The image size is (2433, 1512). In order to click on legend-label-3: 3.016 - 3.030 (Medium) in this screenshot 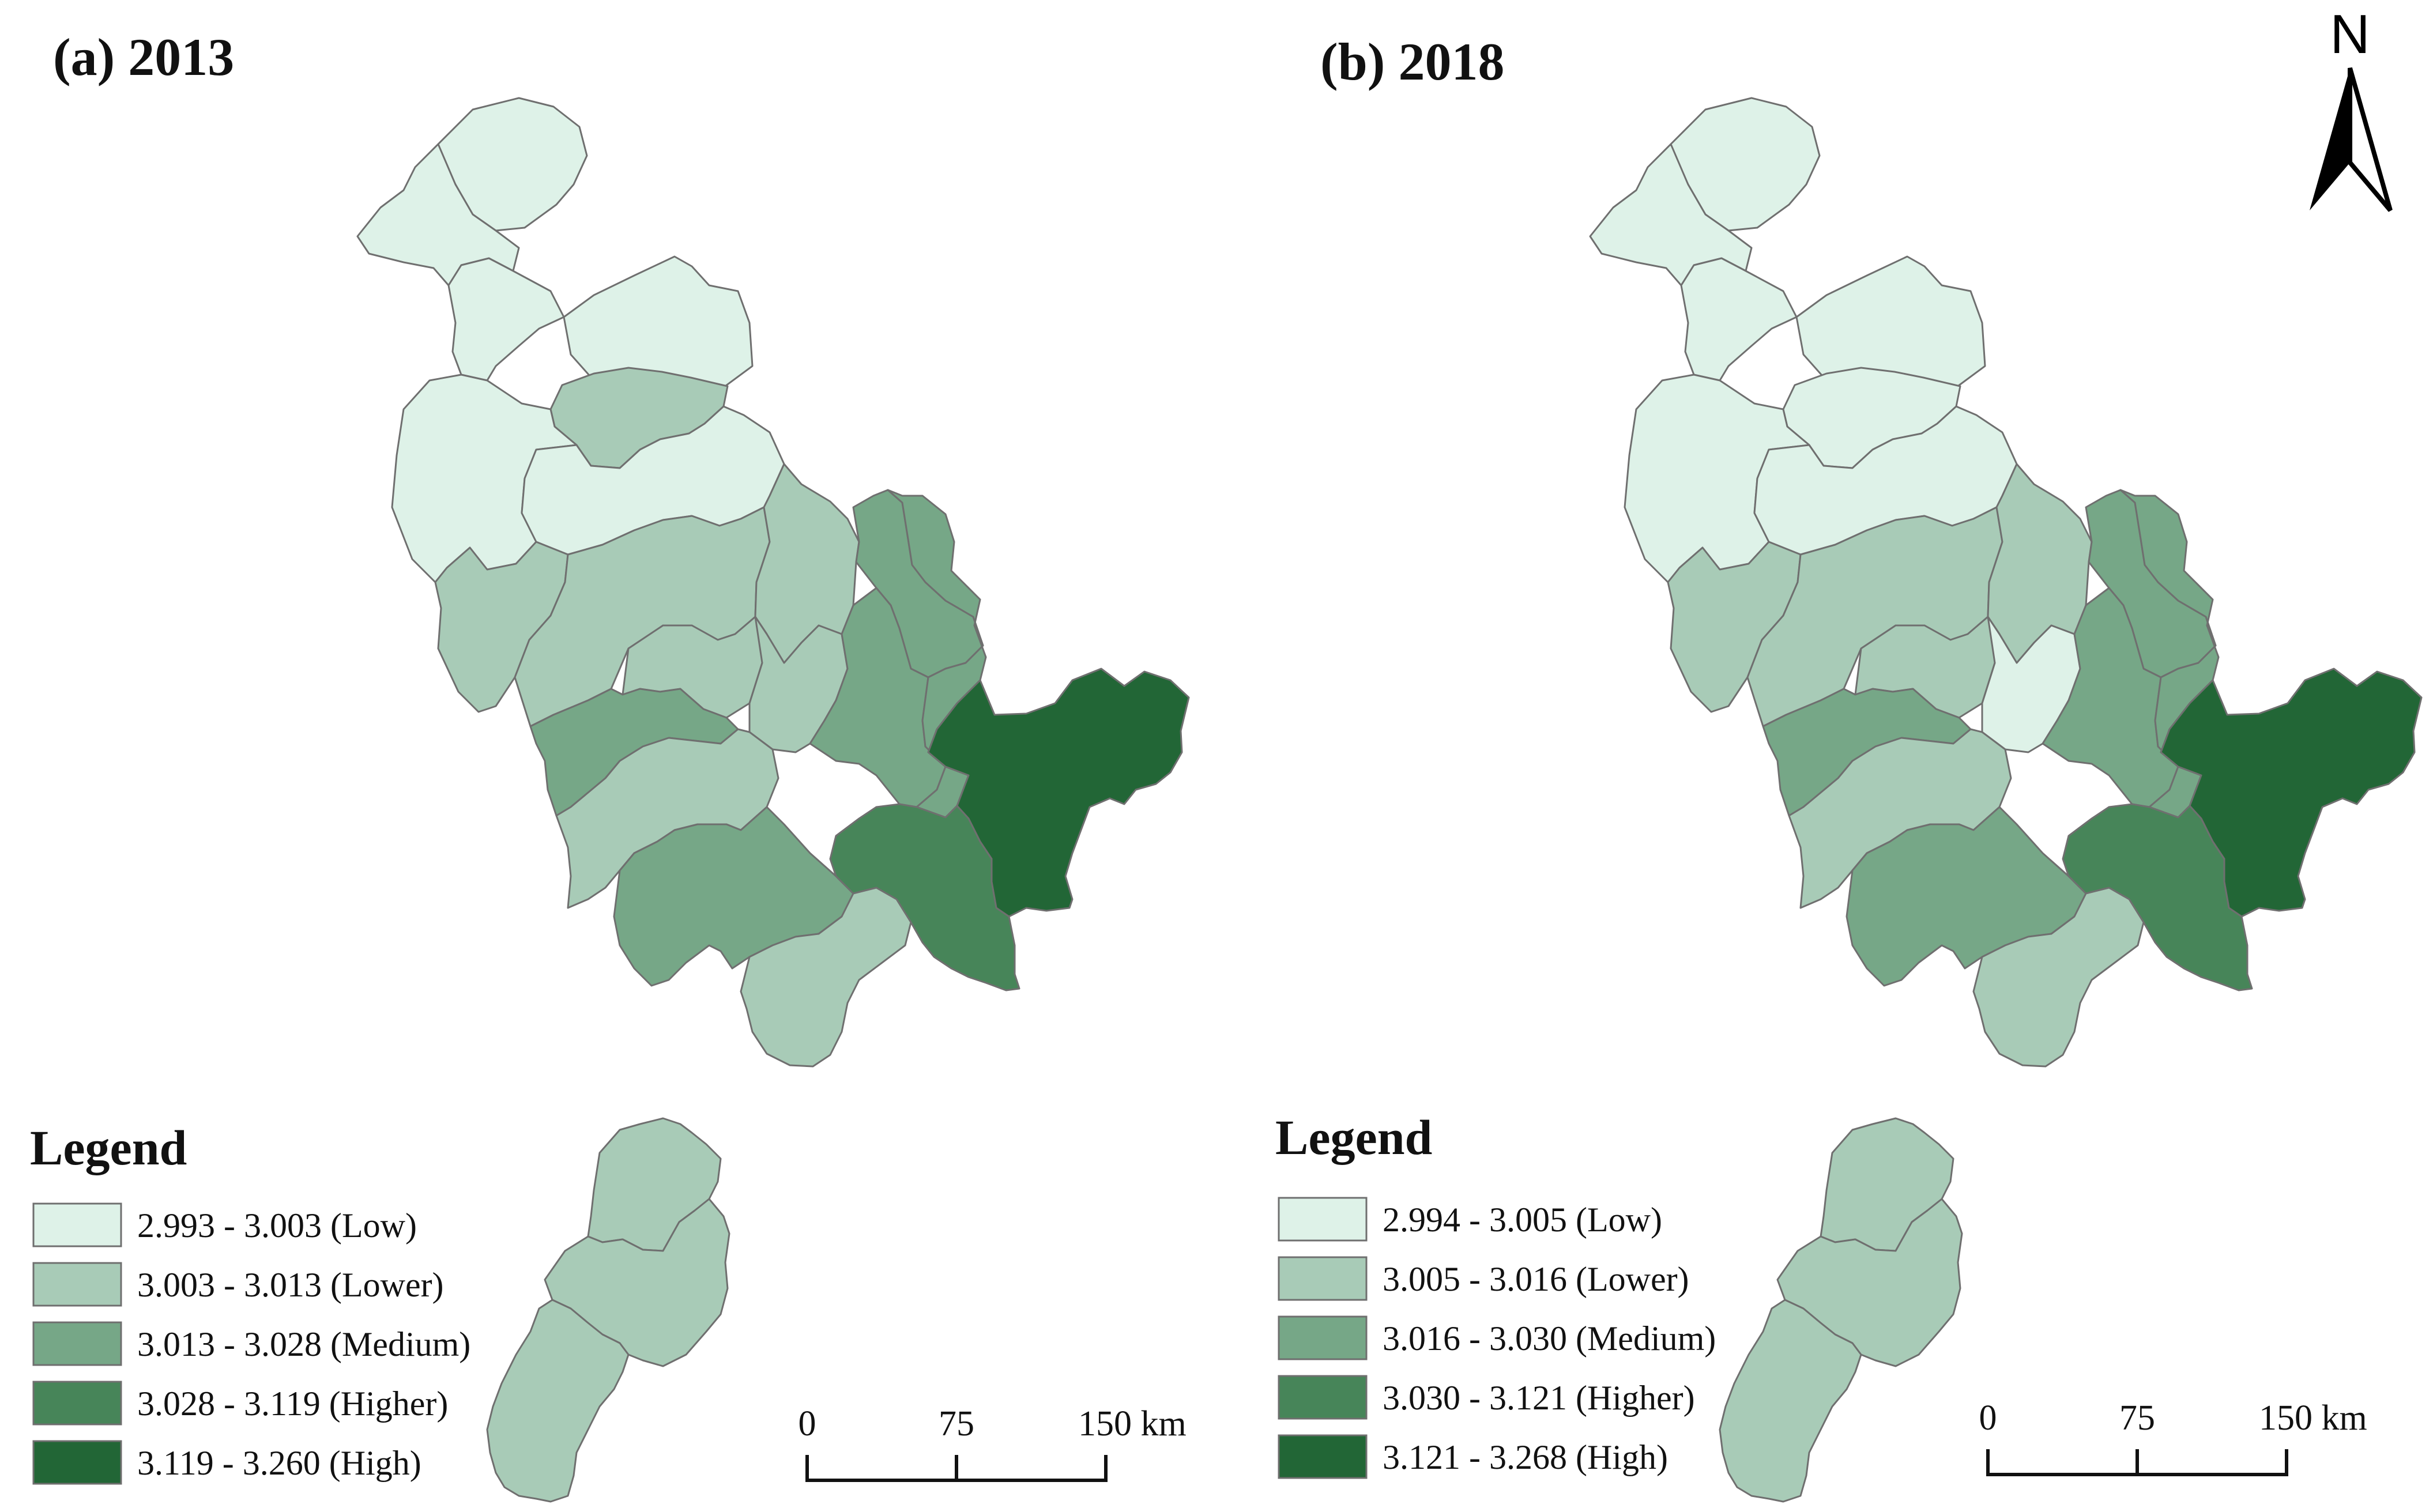, I will do `click(1549, 1338)`.